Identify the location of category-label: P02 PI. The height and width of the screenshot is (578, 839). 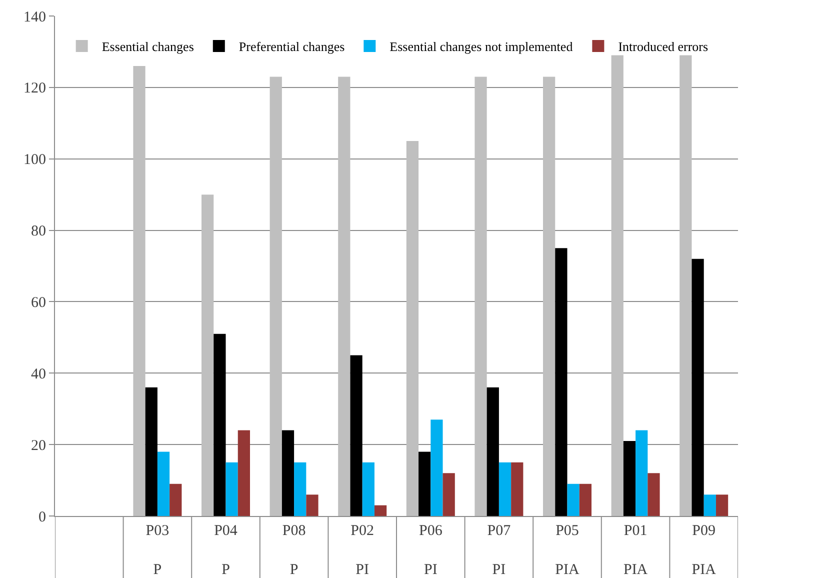
(362, 550).